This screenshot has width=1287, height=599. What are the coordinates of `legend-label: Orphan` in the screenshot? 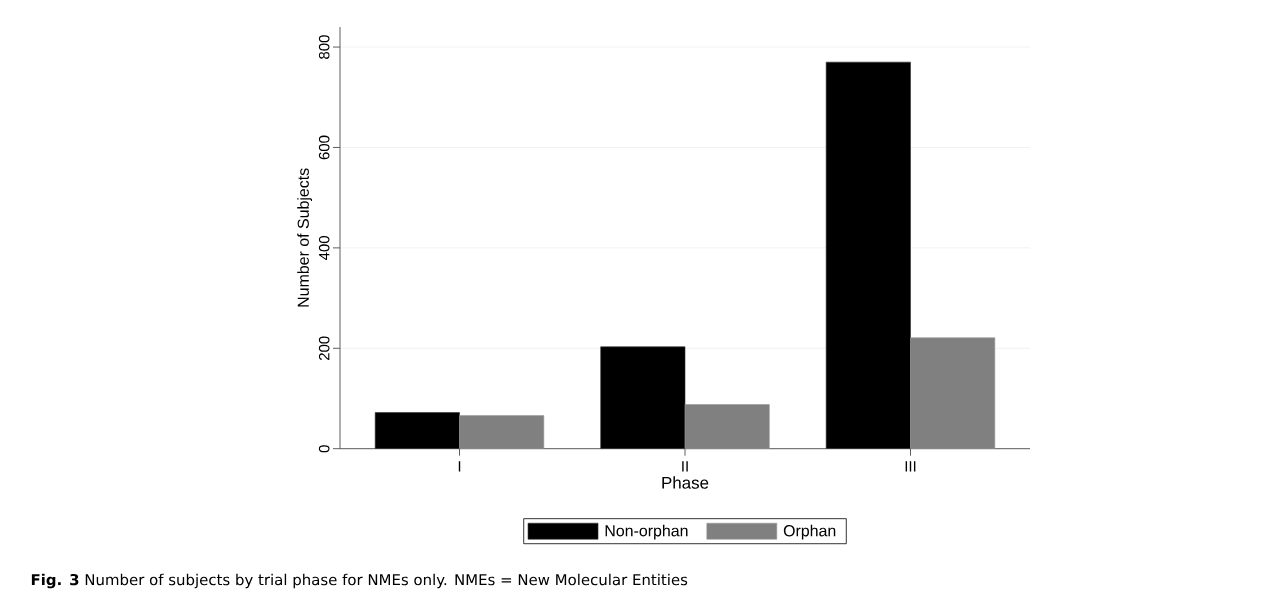 It's located at (809, 532).